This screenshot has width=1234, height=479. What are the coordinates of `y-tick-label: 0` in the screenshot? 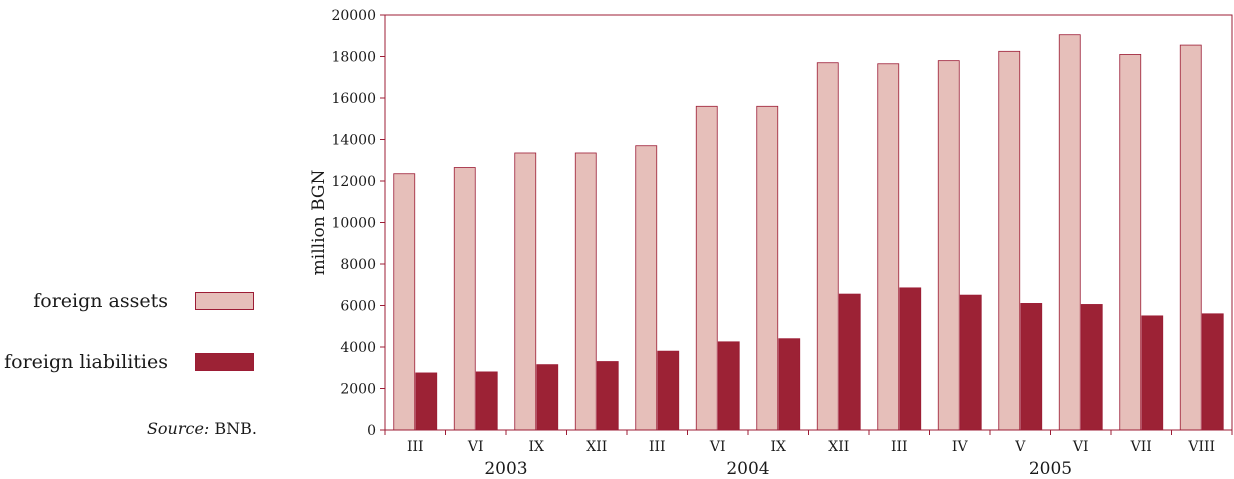 It's located at (371, 431).